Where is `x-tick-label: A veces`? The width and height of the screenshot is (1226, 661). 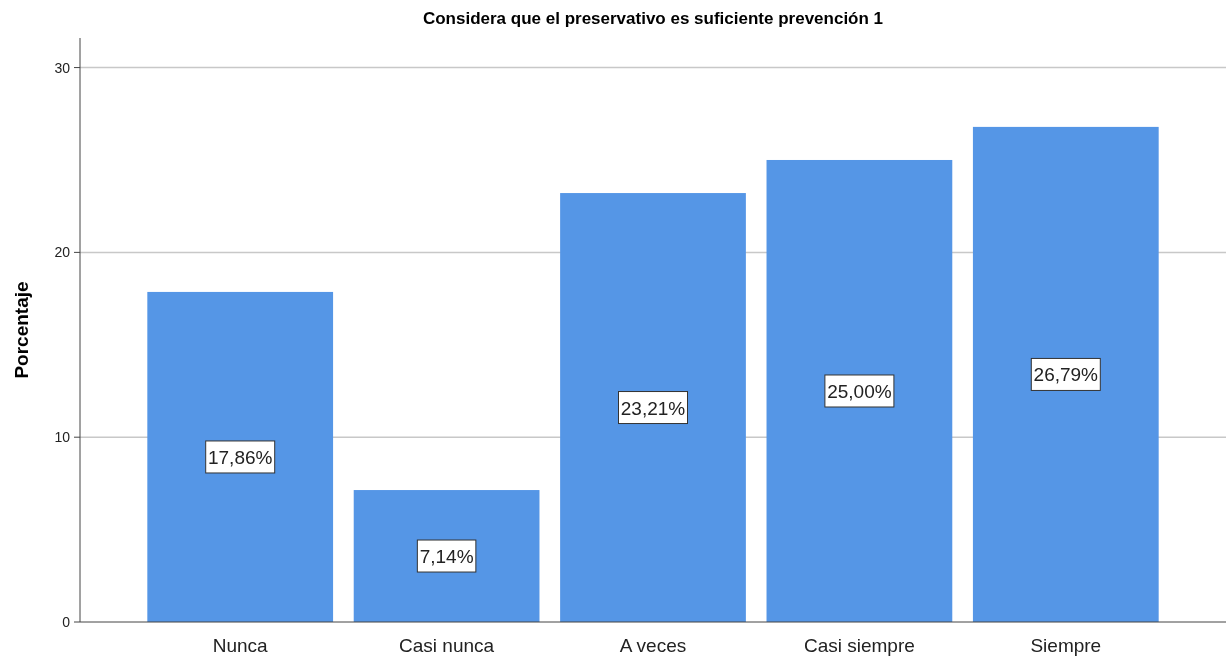
x-tick-label: A veces is located at coordinates (653, 645).